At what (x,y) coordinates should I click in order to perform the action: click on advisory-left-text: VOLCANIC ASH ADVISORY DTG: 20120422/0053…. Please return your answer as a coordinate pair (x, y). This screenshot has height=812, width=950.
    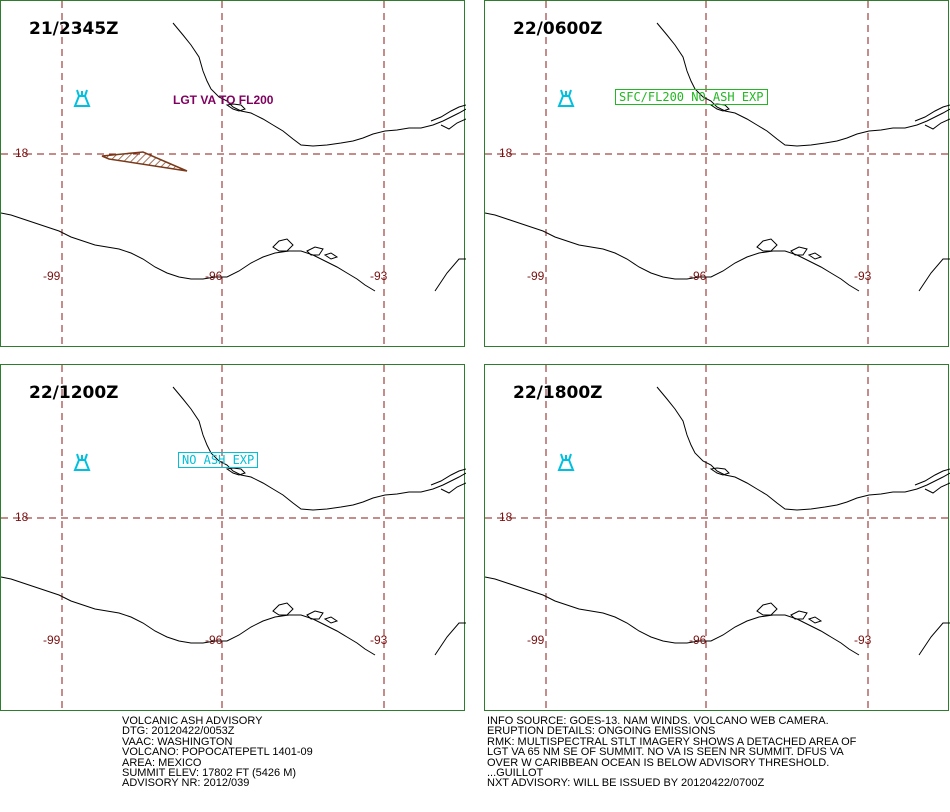
    Looking at the image, I should click on (217, 752).